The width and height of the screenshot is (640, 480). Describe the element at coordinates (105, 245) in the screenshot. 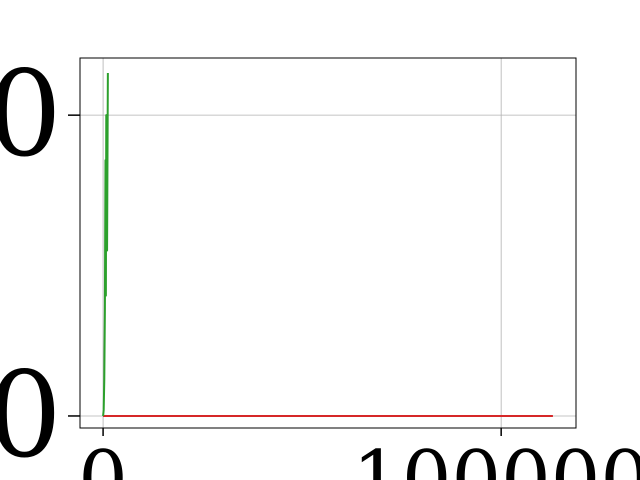

I see `series-line` at that location.